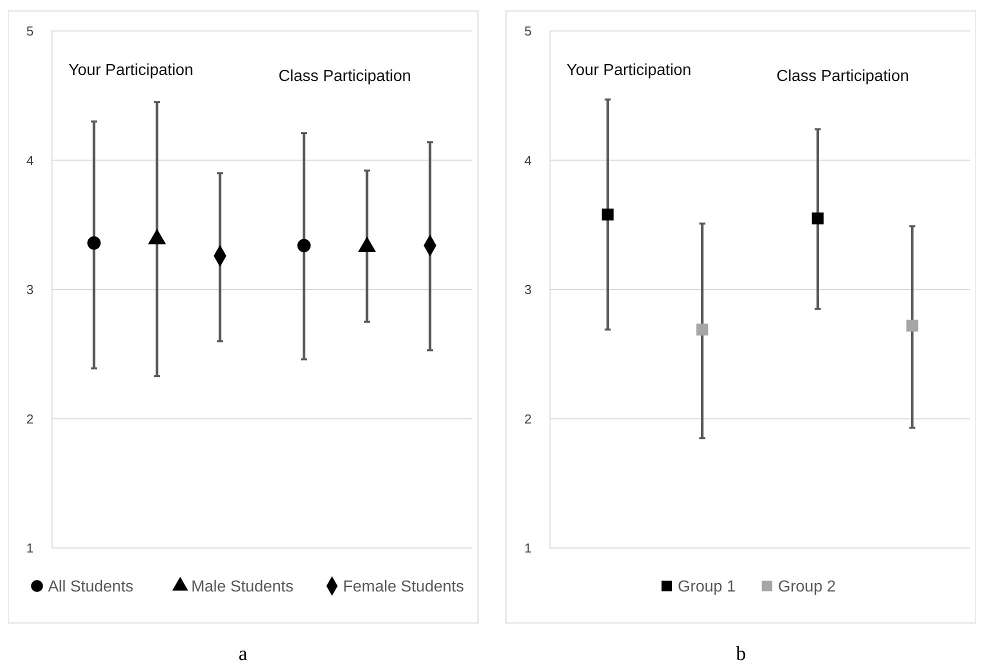 This screenshot has height=667, width=984. What do you see at coordinates (242, 587) in the screenshot?
I see `legend-label: Male Students` at bounding box center [242, 587].